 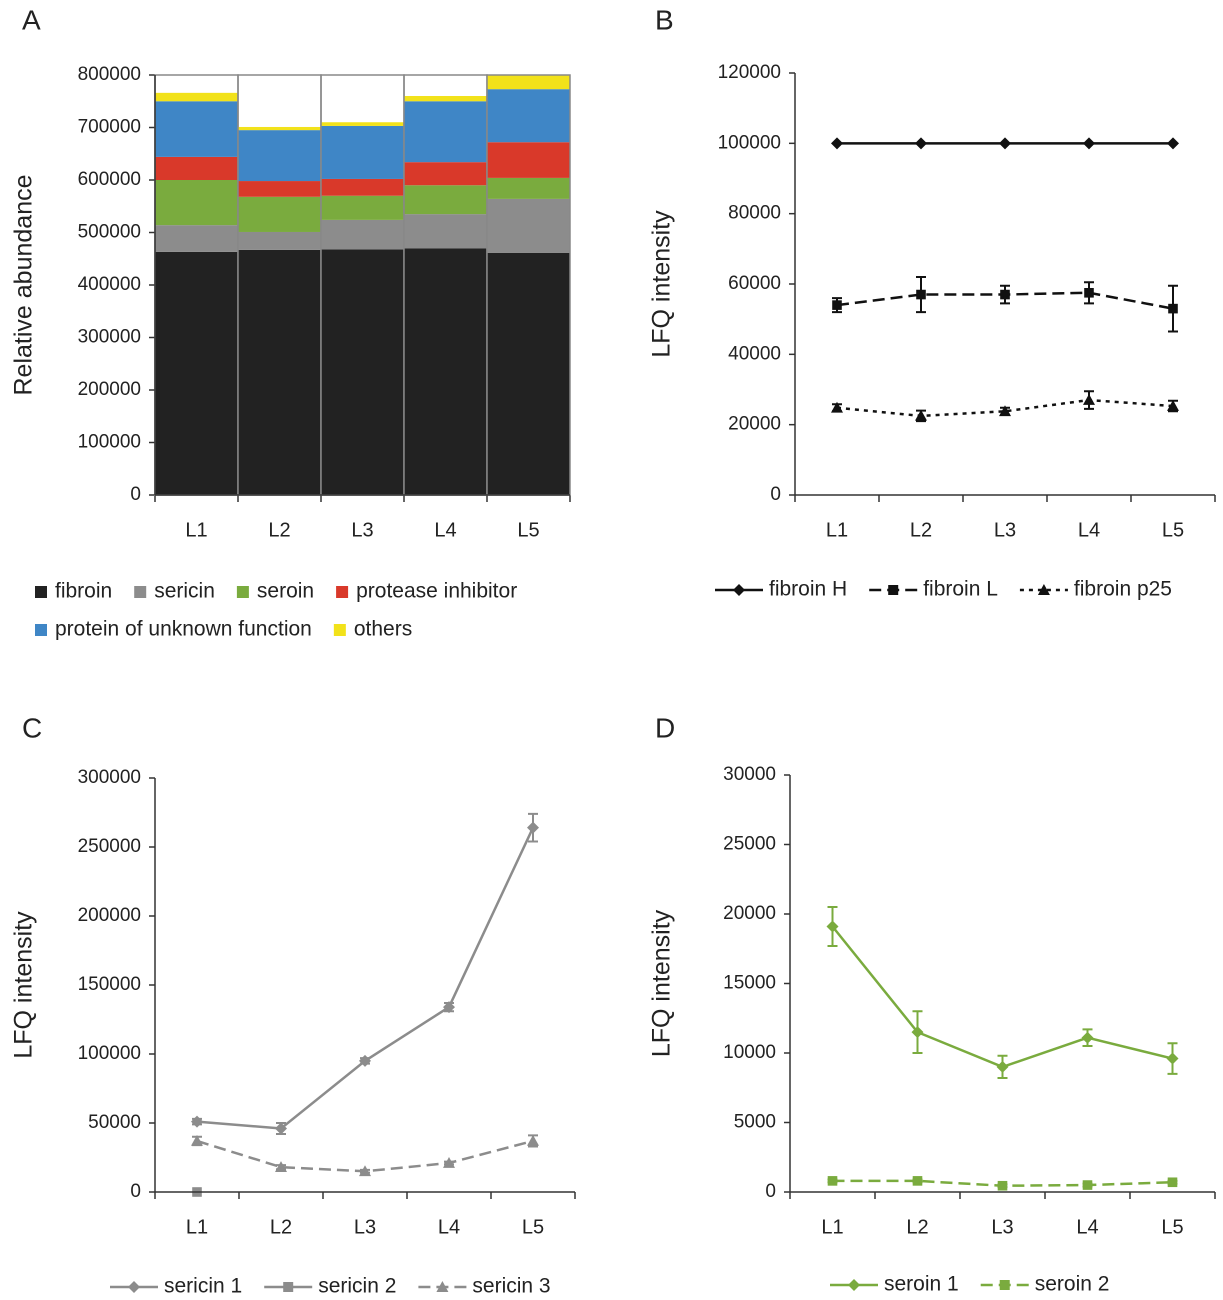 What do you see at coordinates (511, 1286) in the screenshot?
I see `legend-label: sericin 3` at bounding box center [511, 1286].